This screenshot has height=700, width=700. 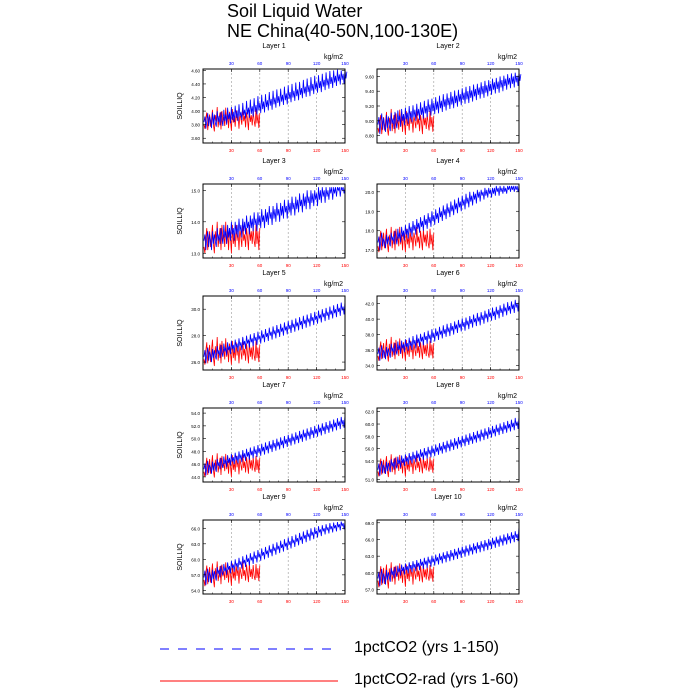 I want to click on panel-title: Layer 9, so click(x=273, y=497).